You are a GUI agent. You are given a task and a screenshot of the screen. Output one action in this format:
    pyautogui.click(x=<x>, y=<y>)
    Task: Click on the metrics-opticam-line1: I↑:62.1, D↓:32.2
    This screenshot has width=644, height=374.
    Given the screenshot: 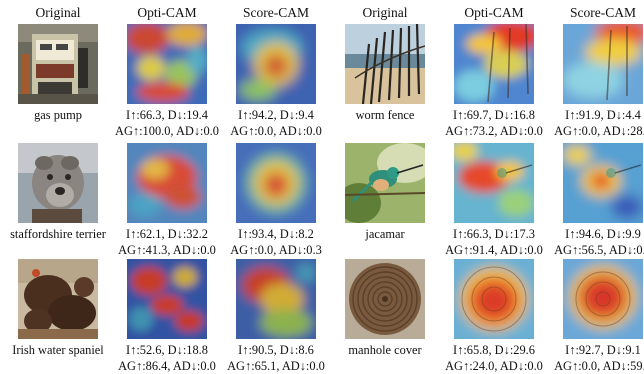 What is the action you would take?
    pyautogui.click(x=167, y=234)
    